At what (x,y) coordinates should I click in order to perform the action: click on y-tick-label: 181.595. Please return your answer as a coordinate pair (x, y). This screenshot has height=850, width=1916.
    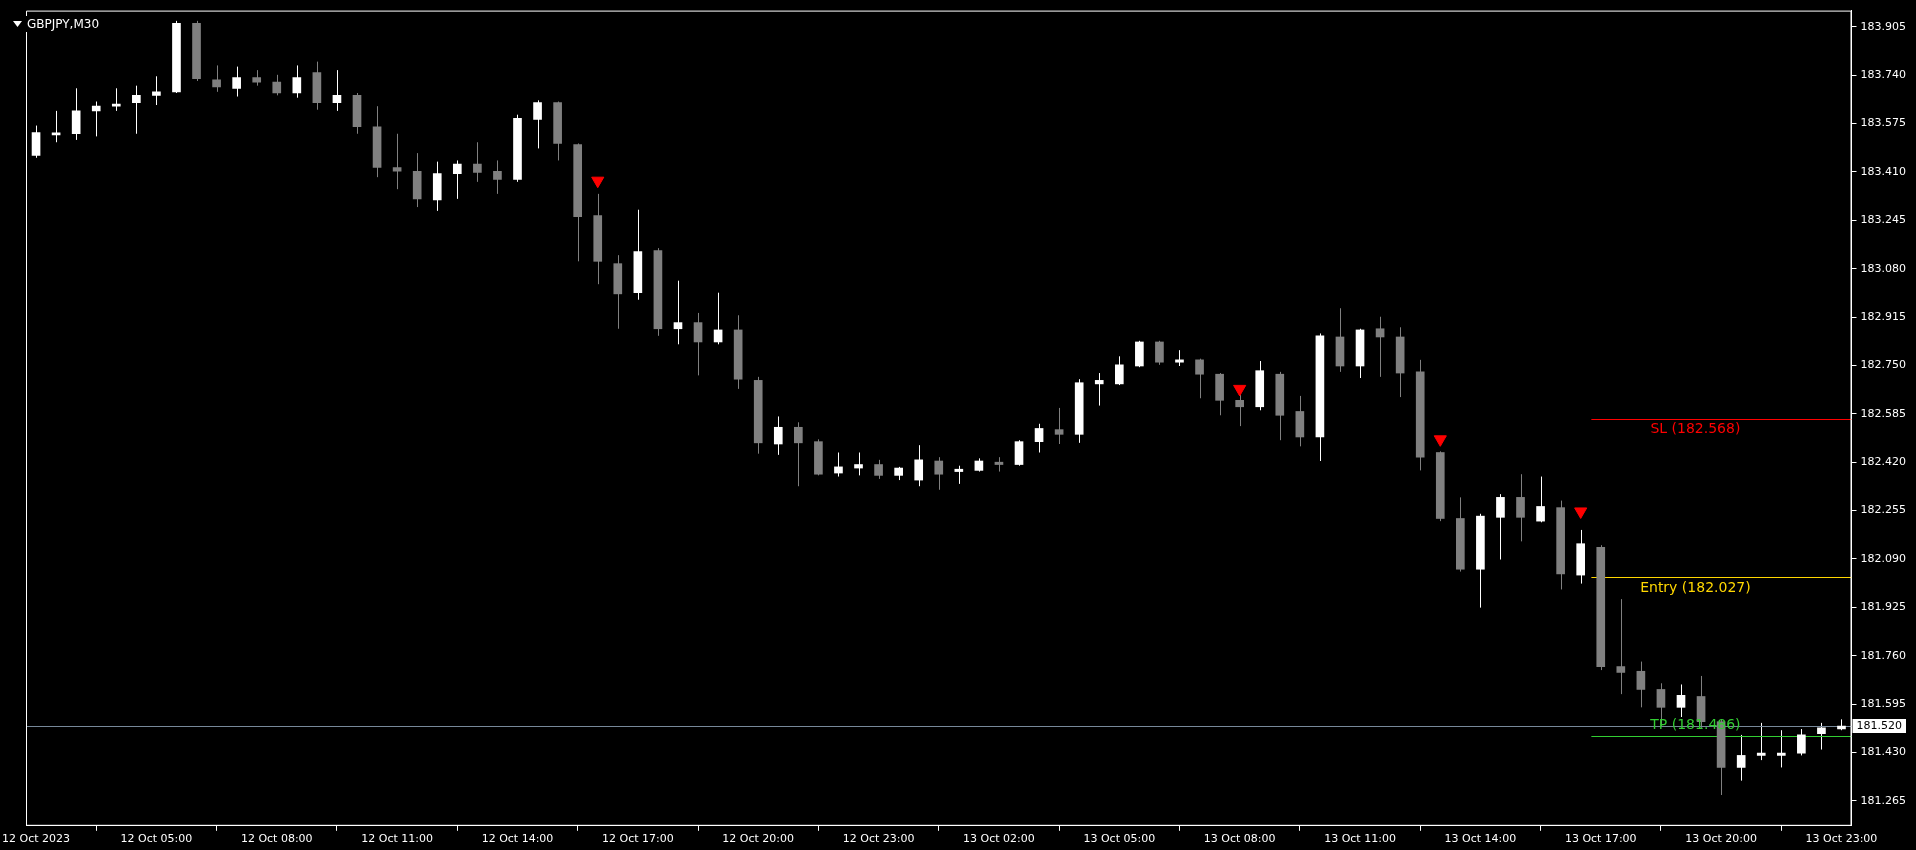
    Looking at the image, I should click on (1883, 703).